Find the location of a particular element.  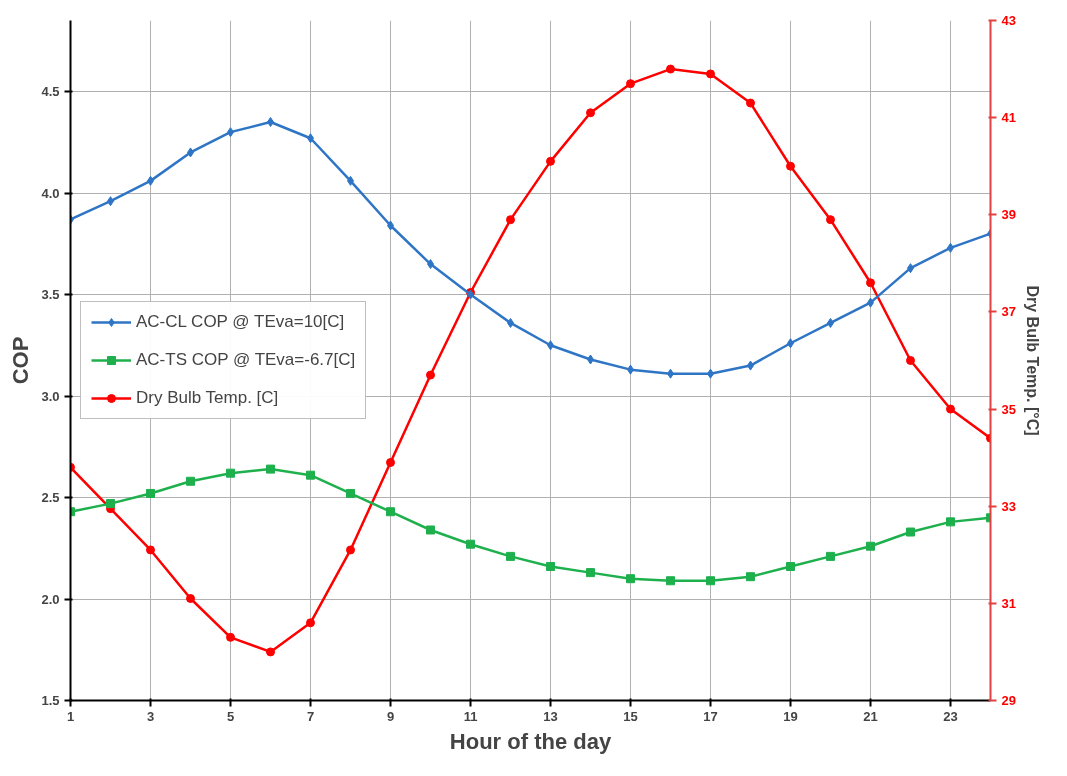

y-tick-label: 2.0 is located at coordinates (50, 599).